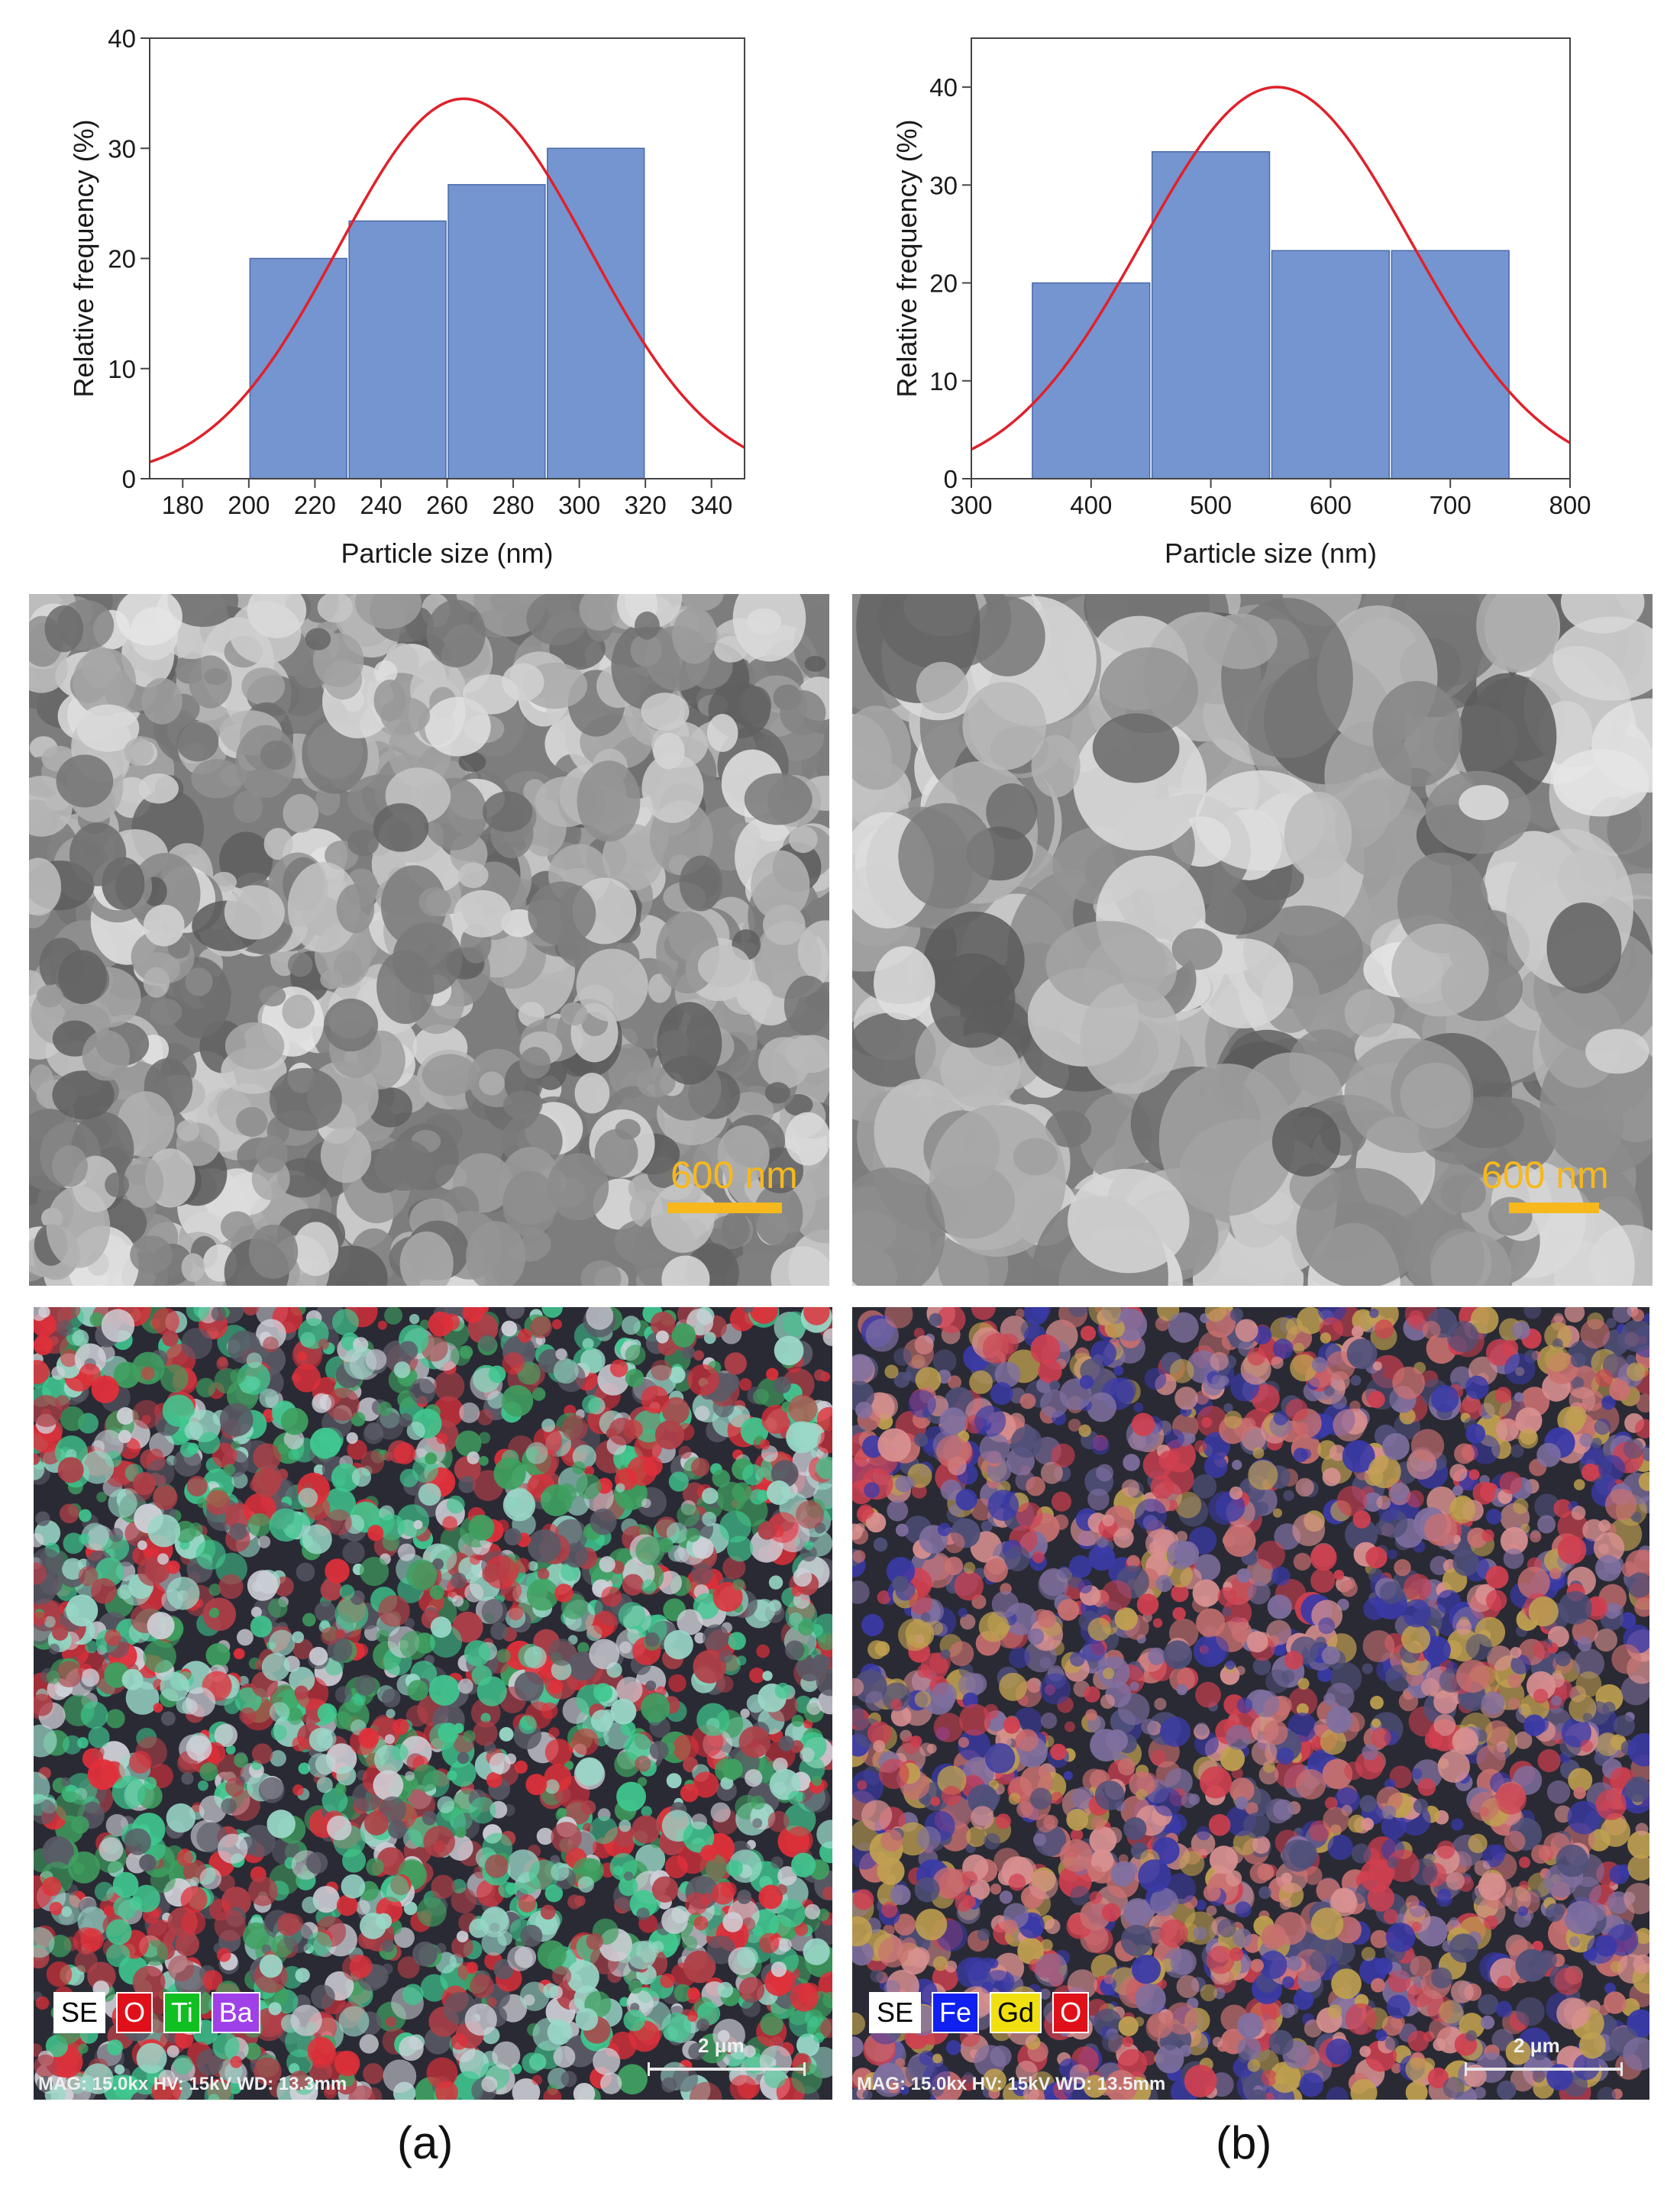  What do you see at coordinates (157, 2013) in the screenshot?
I see `element-legend: SE O Ti Ba` at bounding box center [157, 2013].